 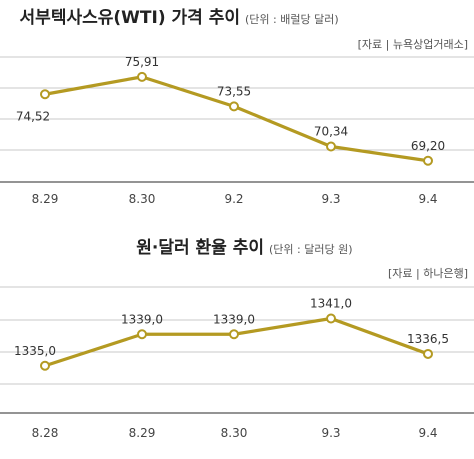 I want to click on krw-data-label-2: 1339,0, so click(x=234, y=319).